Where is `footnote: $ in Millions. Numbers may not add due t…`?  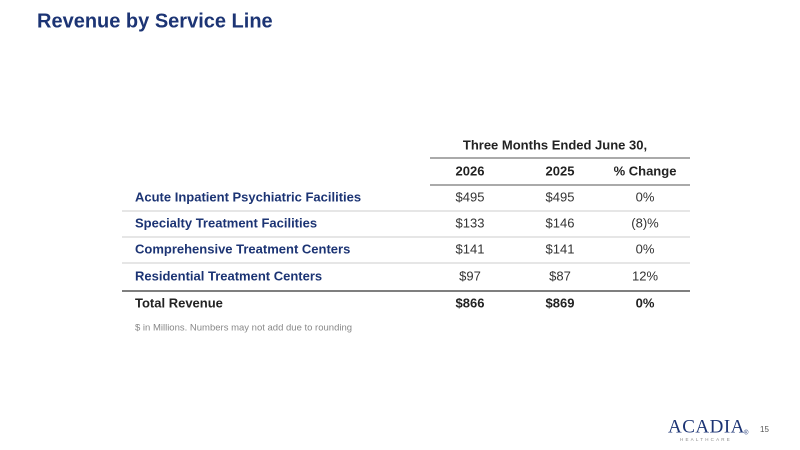
footnote: $ in Millions. Numbers may not add due t… is located at coordinates (243, 328).